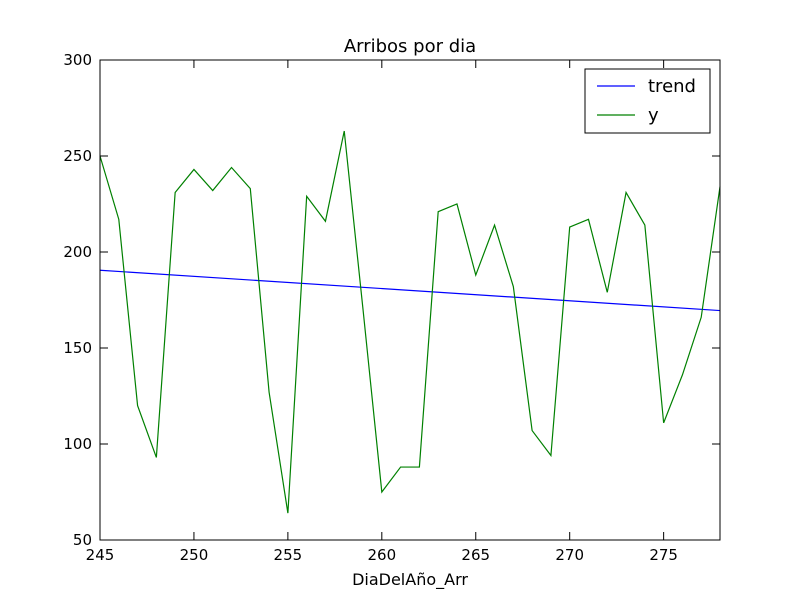  Describe the element at coordinates (410, 290) in the screenshot. I see `series-line-trend` at that location.